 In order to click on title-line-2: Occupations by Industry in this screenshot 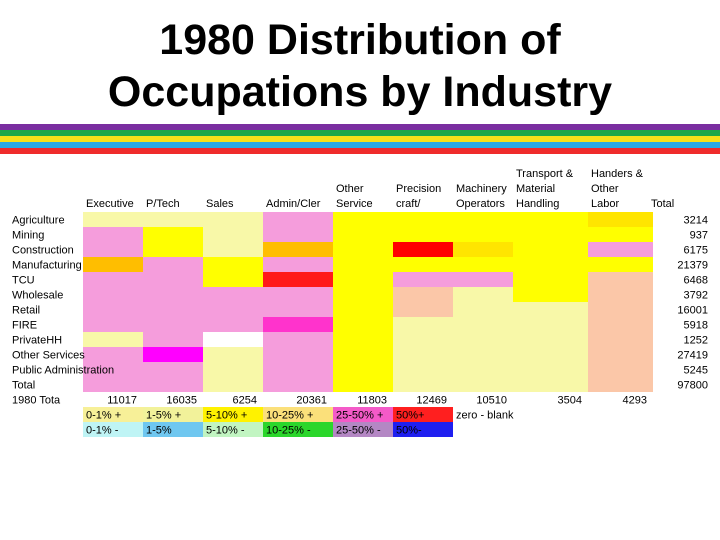, I will do `click(360, 92)`.